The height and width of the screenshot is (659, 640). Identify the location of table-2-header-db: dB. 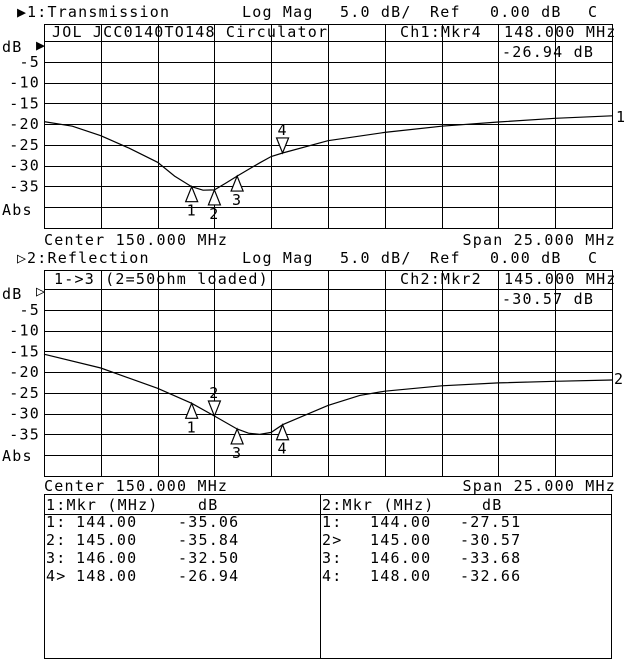
(492, 505).